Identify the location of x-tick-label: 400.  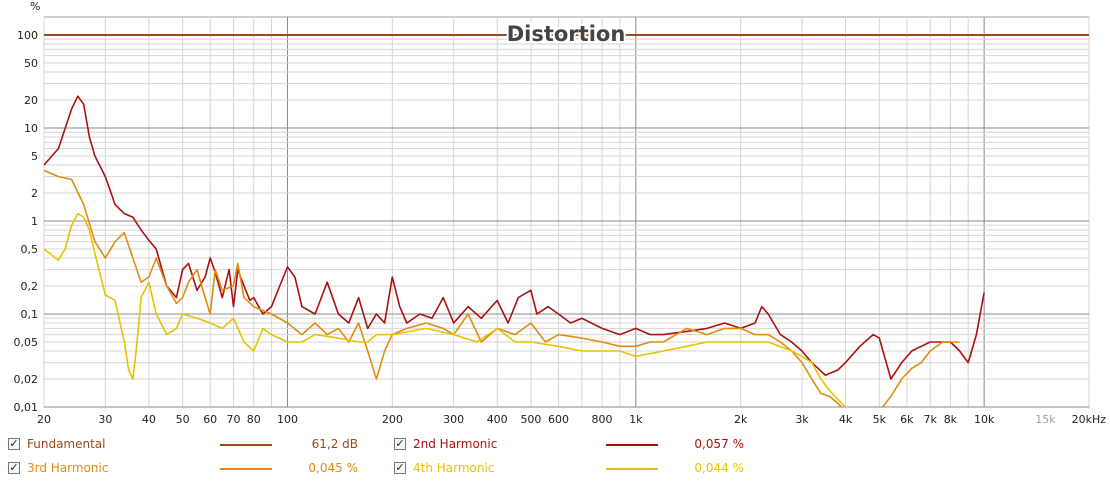
(497, 419).